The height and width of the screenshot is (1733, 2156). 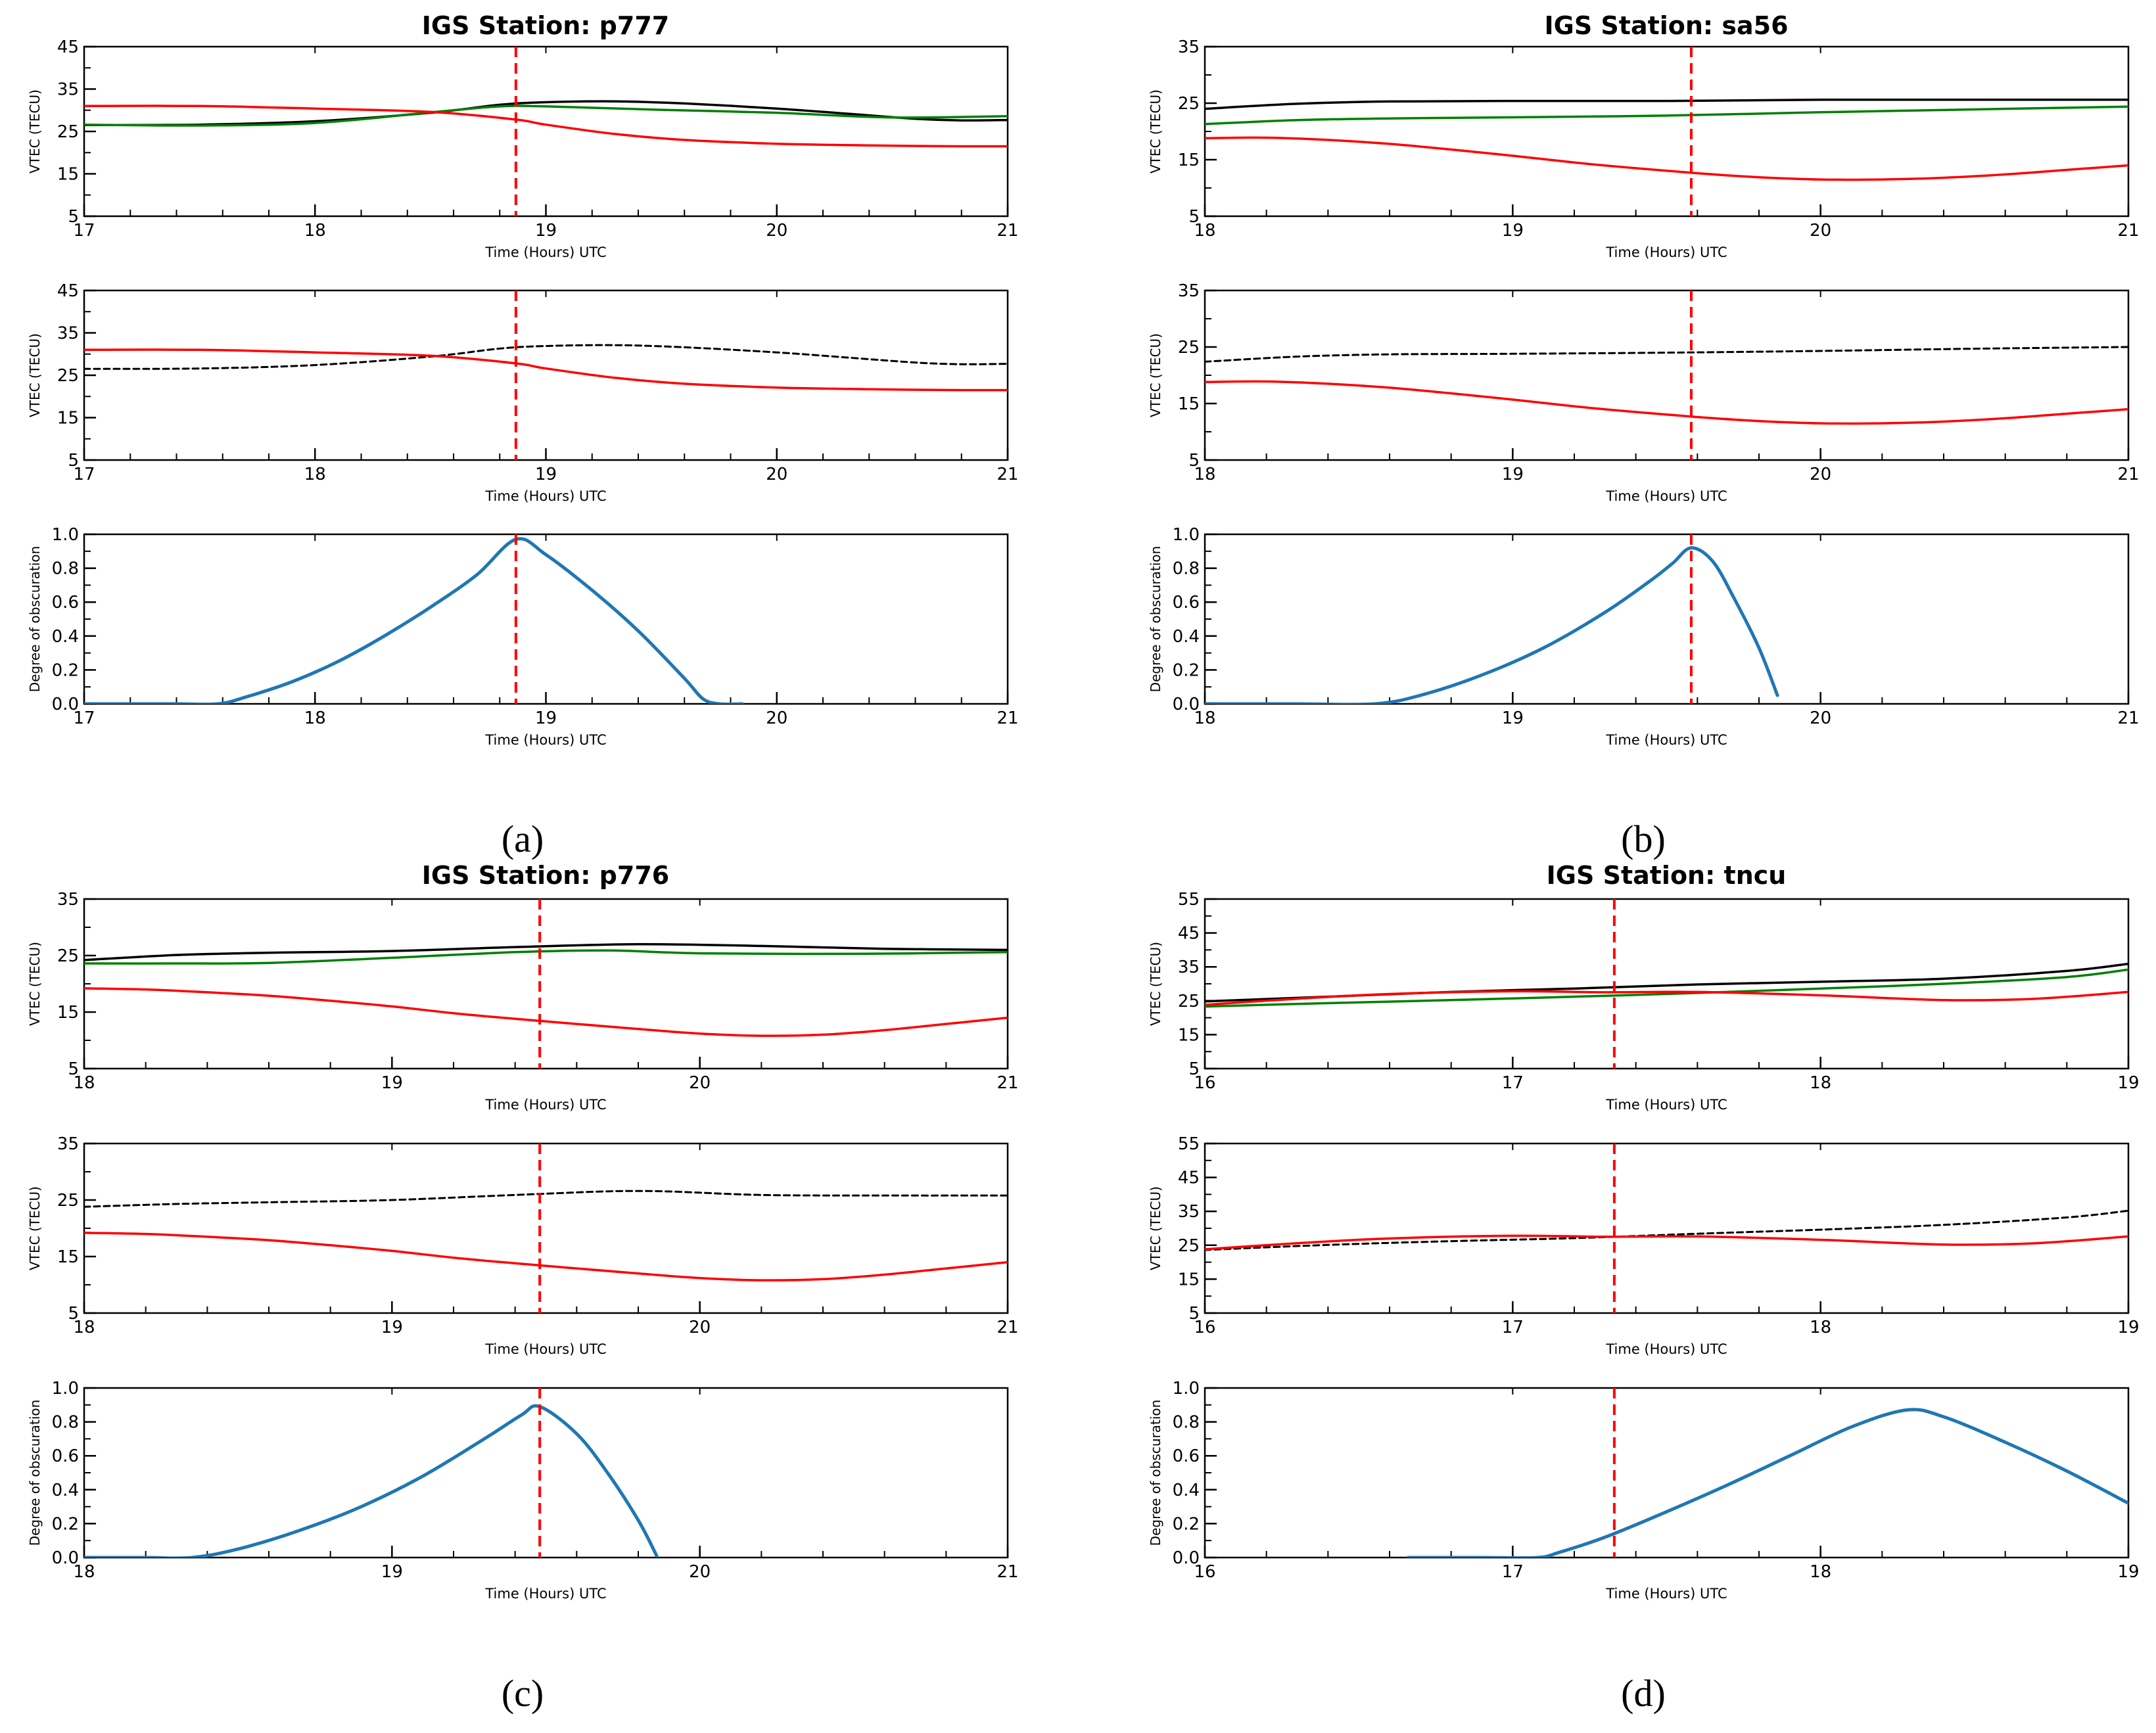 I want to click on panel-c-sub1-series-green, so click(x=546, y=957).